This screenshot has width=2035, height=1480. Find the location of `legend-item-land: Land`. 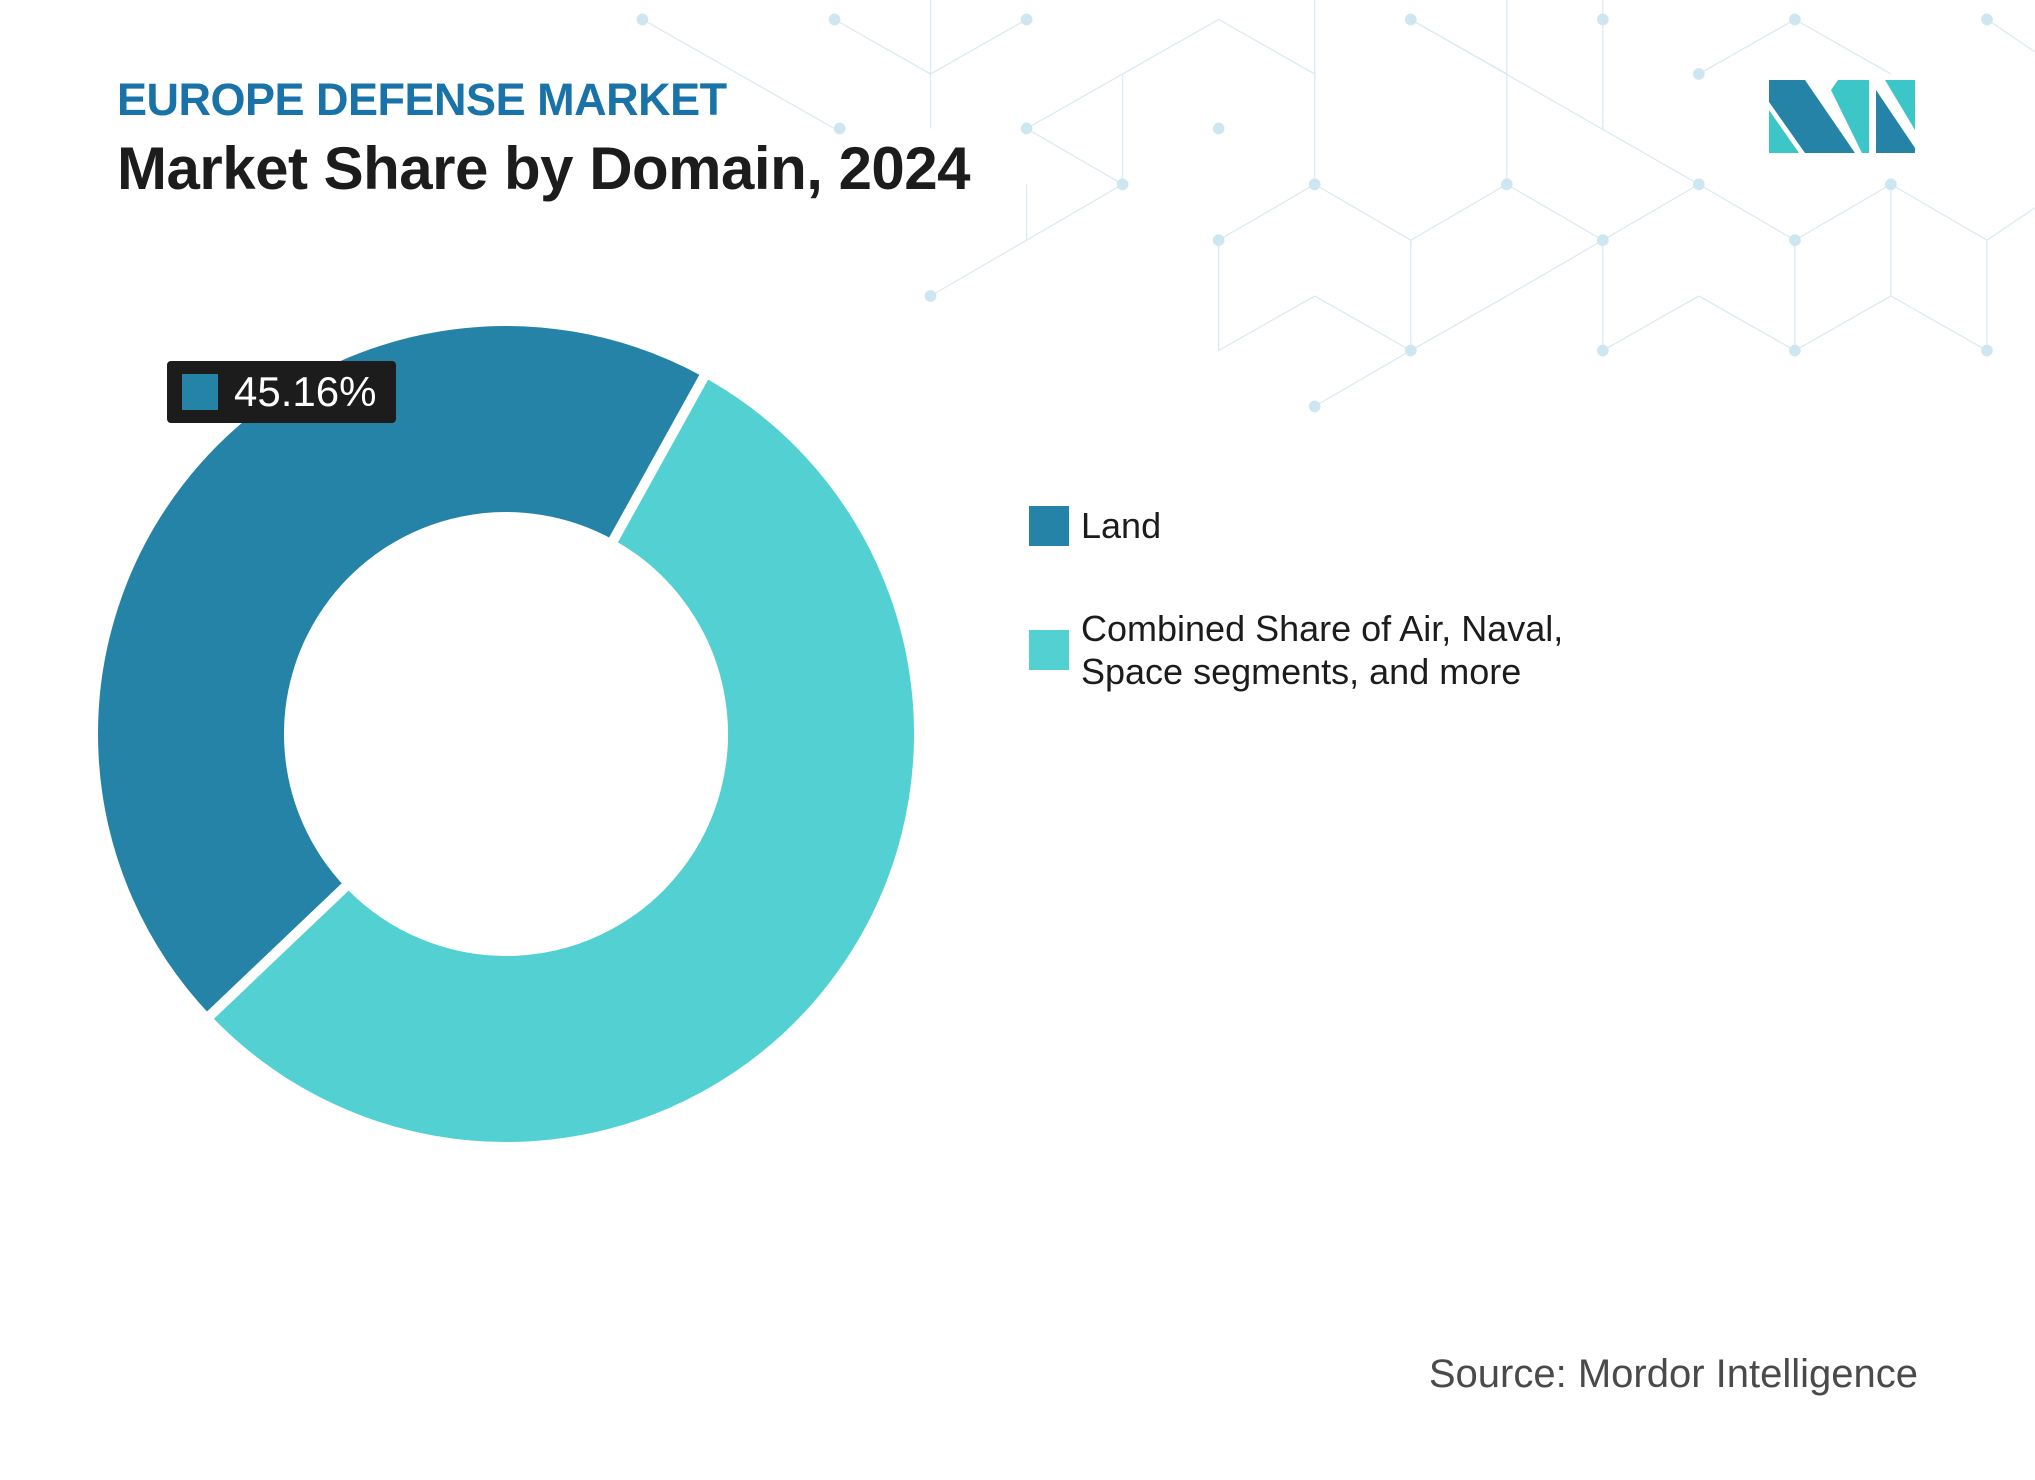

legend-item-land: Land is located at coordinates (1335, 525).